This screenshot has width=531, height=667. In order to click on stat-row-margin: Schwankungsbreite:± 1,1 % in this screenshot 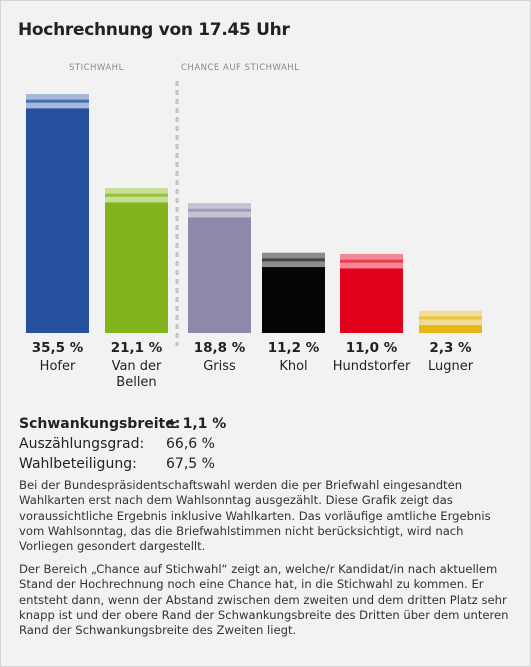, I will do `click(122, 424)`.